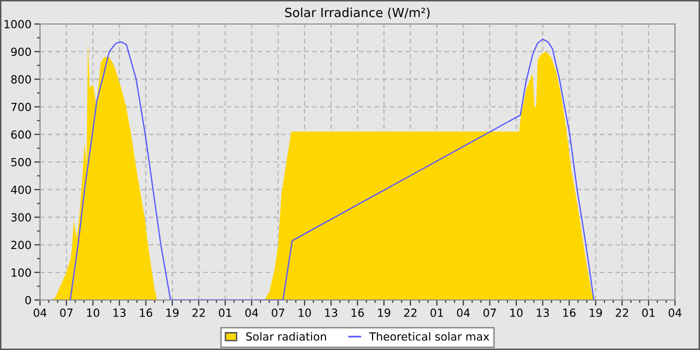 The width and height of the screenshot is (700, 350). Describe the element at coordinates (21, 245) in the screenshot. I see `y-tick-label: 200` at that location.